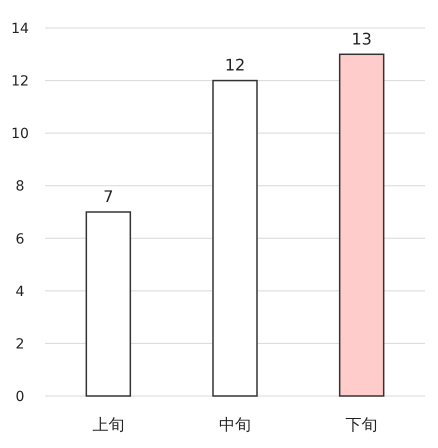  What do you see at coordinates (361, 38) in the screenshot?
I see `data-label: 13` at bounding box center [361, 38].